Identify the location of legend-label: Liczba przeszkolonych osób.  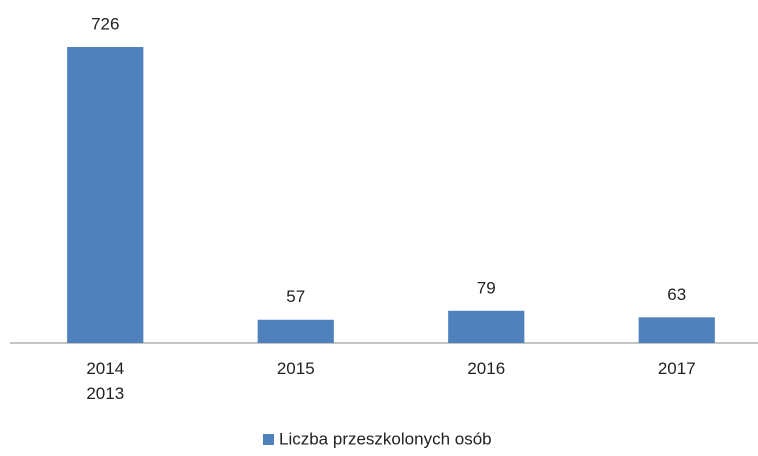
(385, 438).